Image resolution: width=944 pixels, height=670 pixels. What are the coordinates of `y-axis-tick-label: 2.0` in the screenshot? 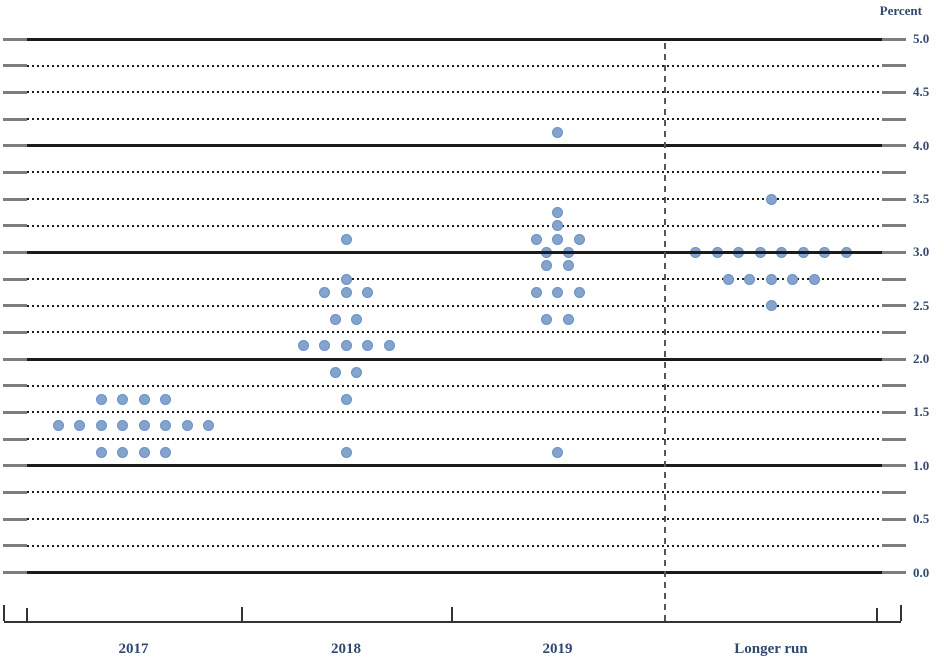 It's located at (921, 359).